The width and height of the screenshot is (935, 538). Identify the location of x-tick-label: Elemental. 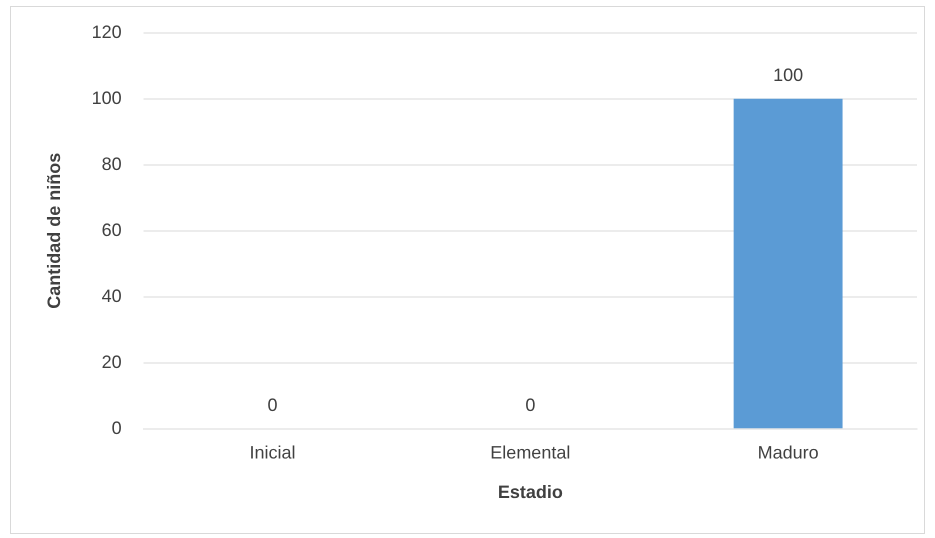
(530, 452).